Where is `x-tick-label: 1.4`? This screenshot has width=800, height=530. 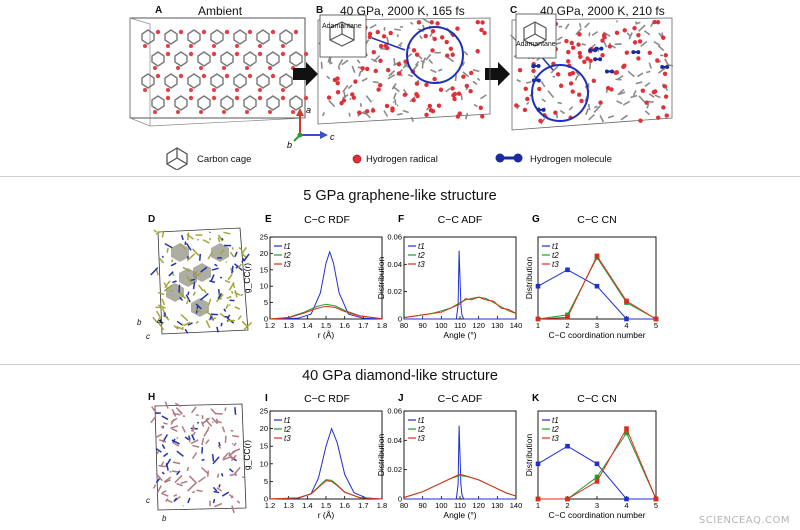 x-tick-label: 1.4 is located at coordinates (307, 325).